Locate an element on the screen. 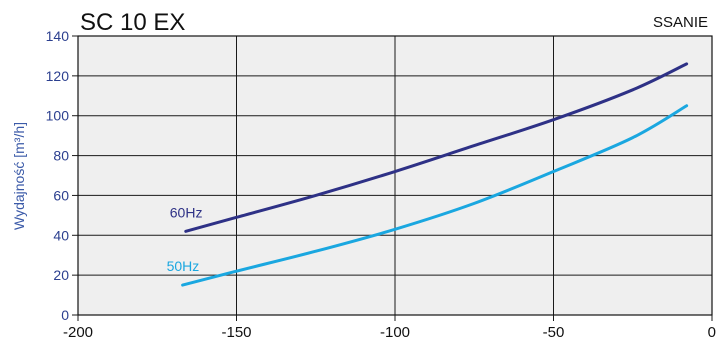 The width and height of the screenshot is (721, 350). y-tick-label: 60 is located at coordinates (61, 195).